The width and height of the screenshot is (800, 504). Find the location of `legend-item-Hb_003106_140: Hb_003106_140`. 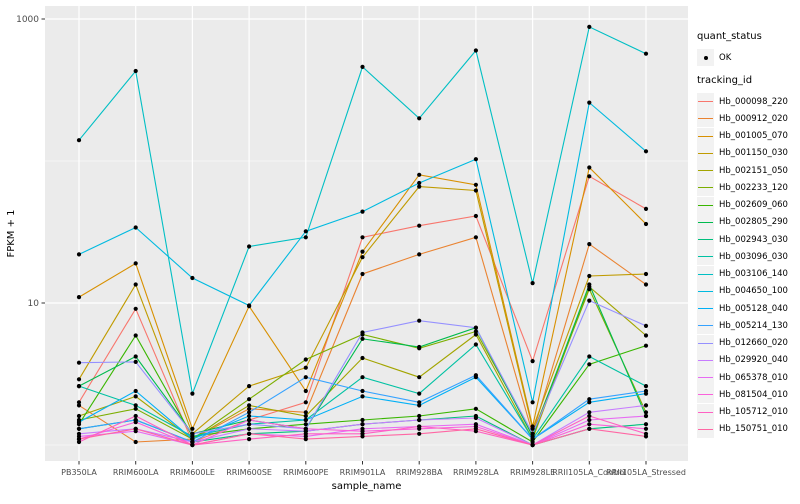

legend-item-Hb_003106_140: Hb_003106_140 is located at coordinates (742, 274).